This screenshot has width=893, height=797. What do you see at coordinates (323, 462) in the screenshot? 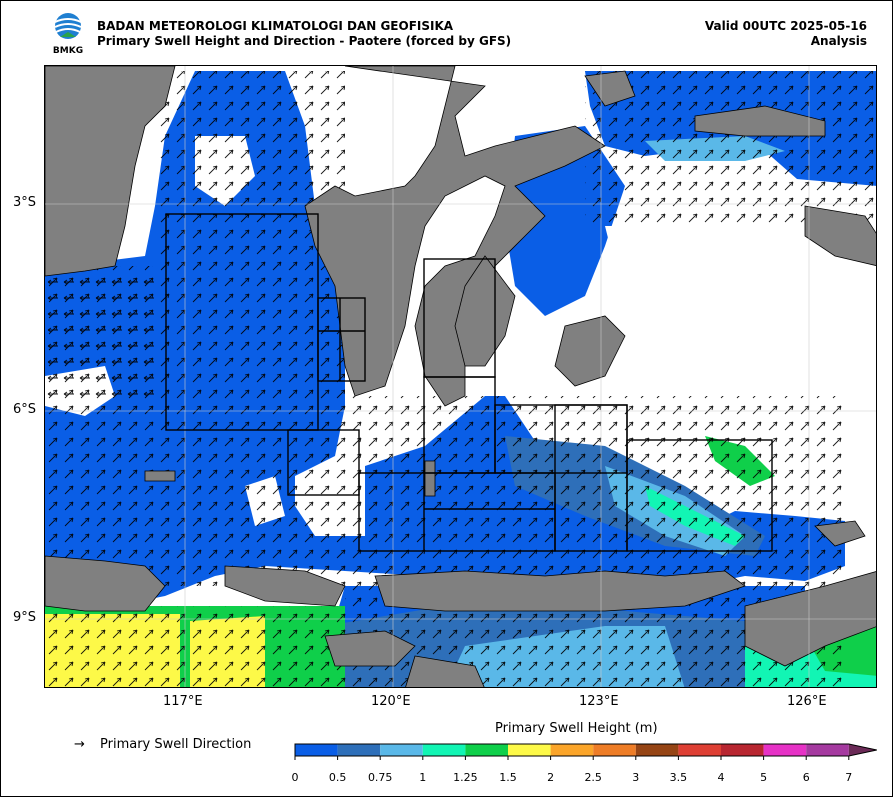
I see `area-box-flores-west` at bounding box center [323, 462].